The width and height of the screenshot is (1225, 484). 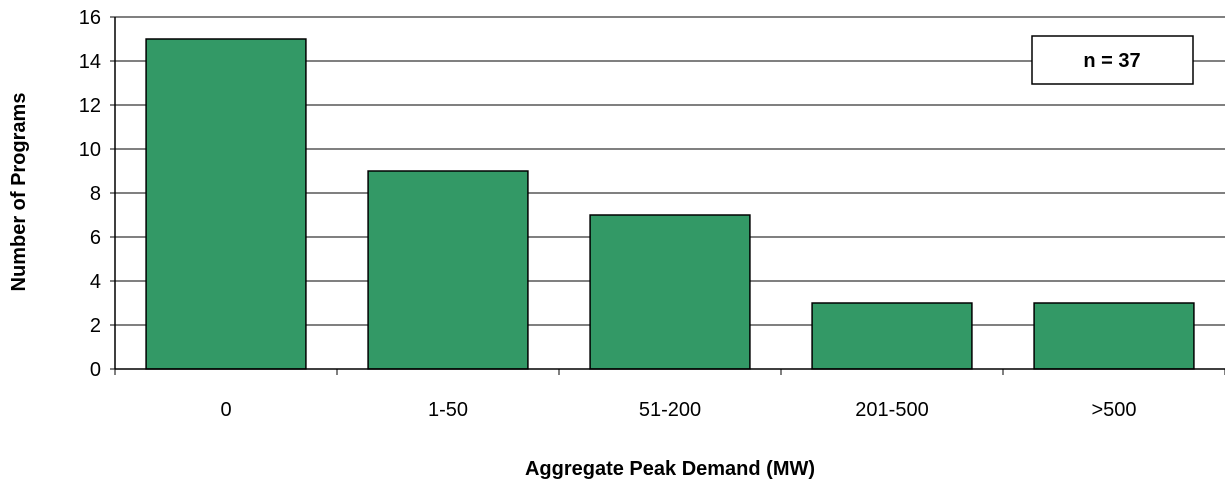 What do you see at coordinates (670, 469) in the screenshot?
I see `x-axis-title: Aggregate Peak Demand (MW)` at bounding box center [670, 469].